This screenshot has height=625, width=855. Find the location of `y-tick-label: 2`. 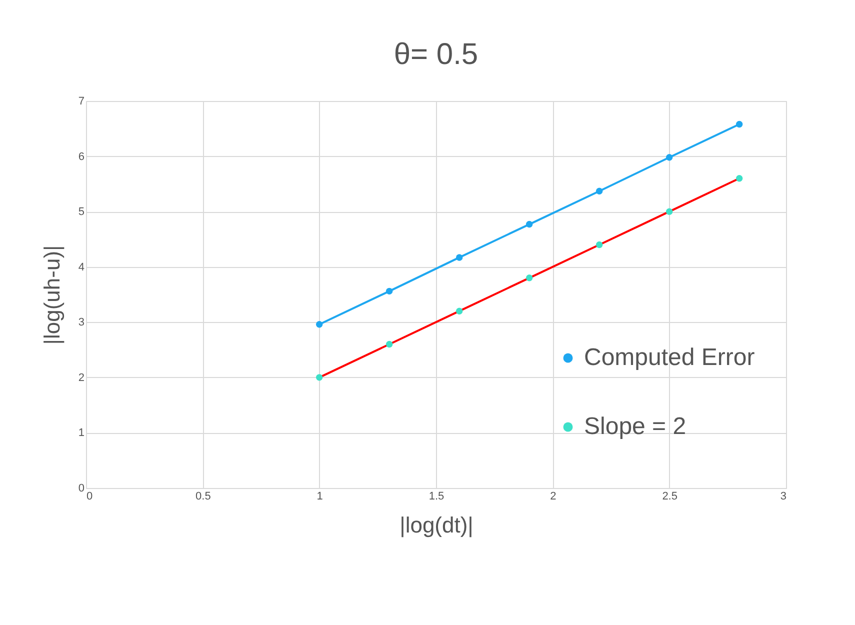

y-tick-label: 2 is located at coordinates (81, 378).